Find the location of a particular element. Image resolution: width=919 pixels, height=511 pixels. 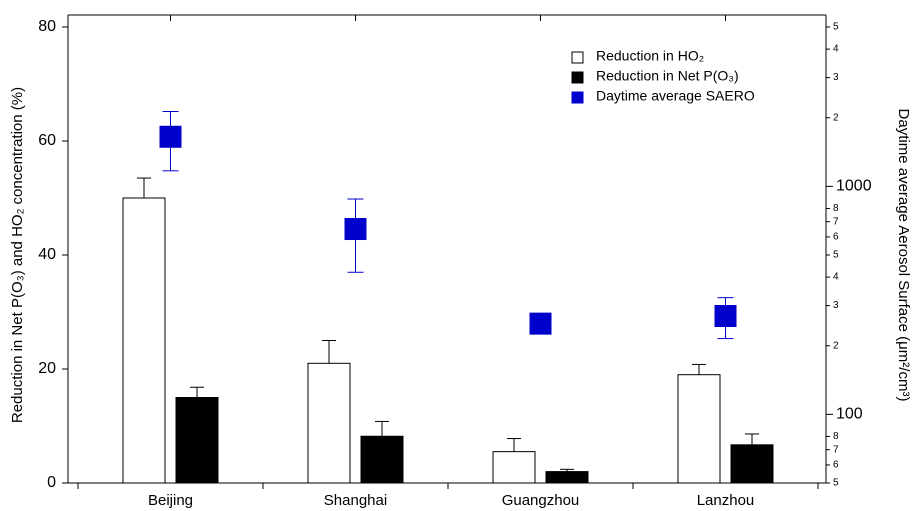

y-tick-label: 0 is located at coordinates (51, 482).